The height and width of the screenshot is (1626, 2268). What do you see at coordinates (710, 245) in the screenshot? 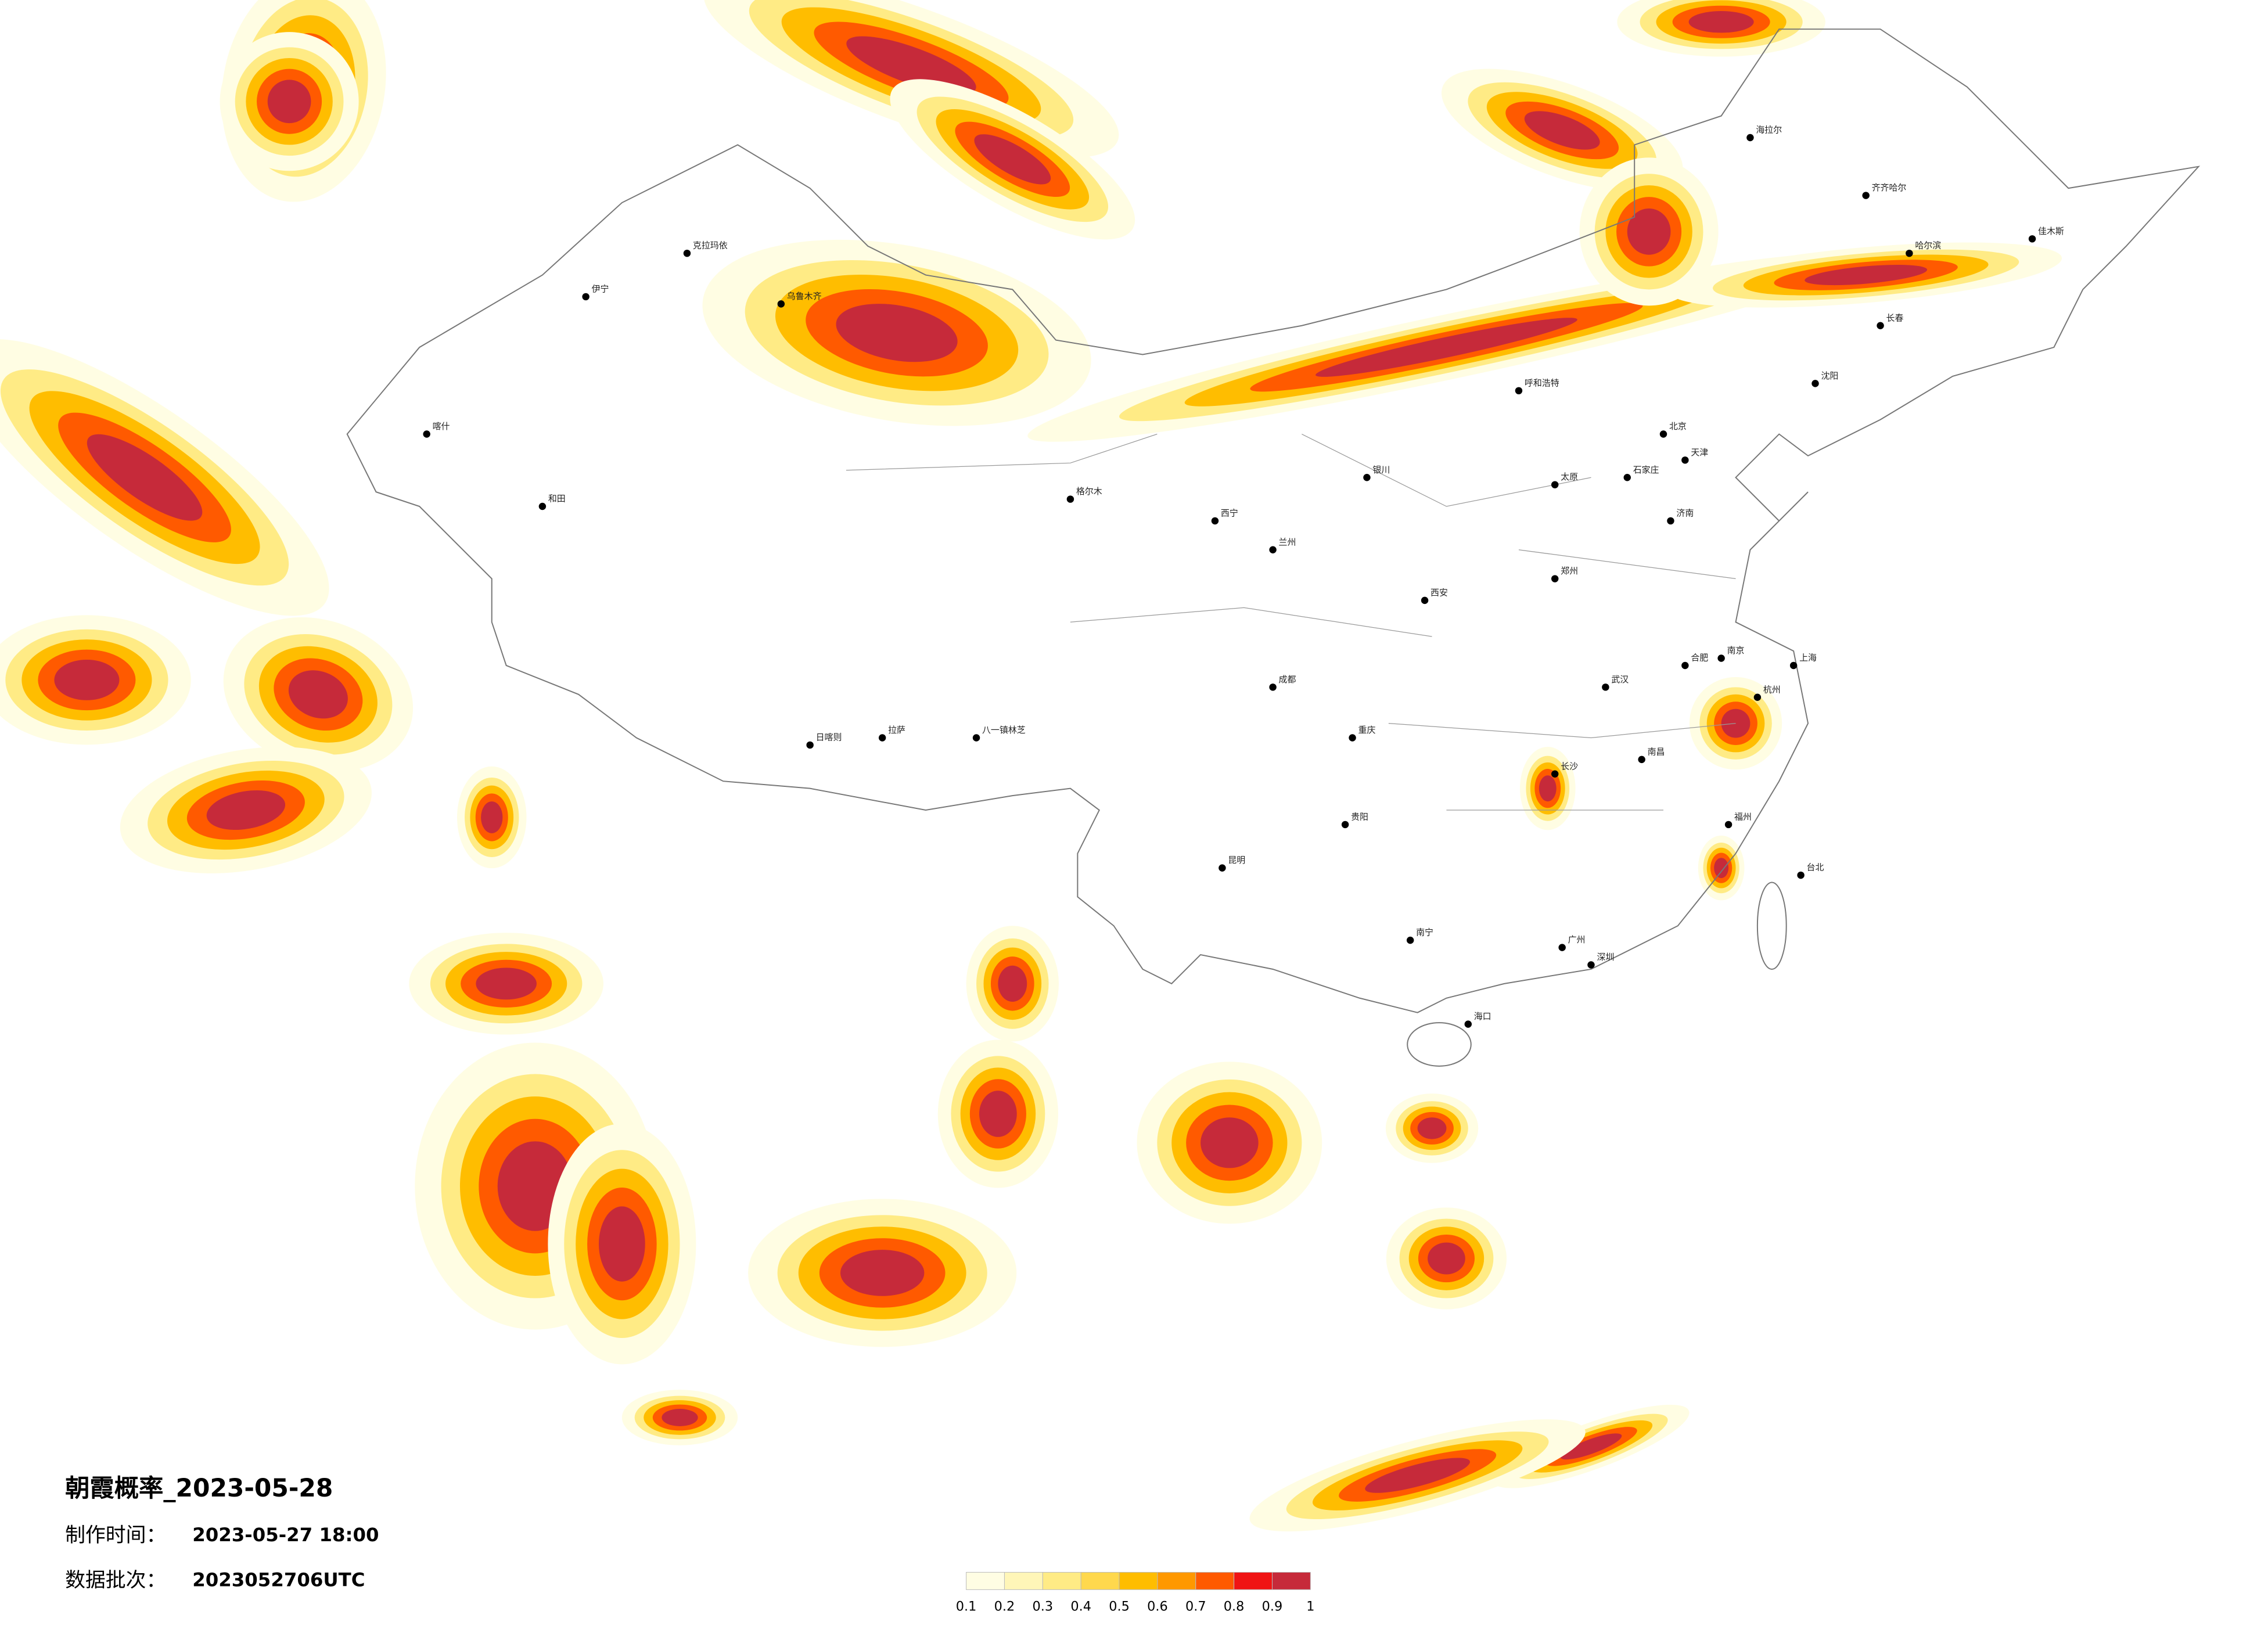
I see `city-label: 克拉玛依` at bounding box center [710, 245].